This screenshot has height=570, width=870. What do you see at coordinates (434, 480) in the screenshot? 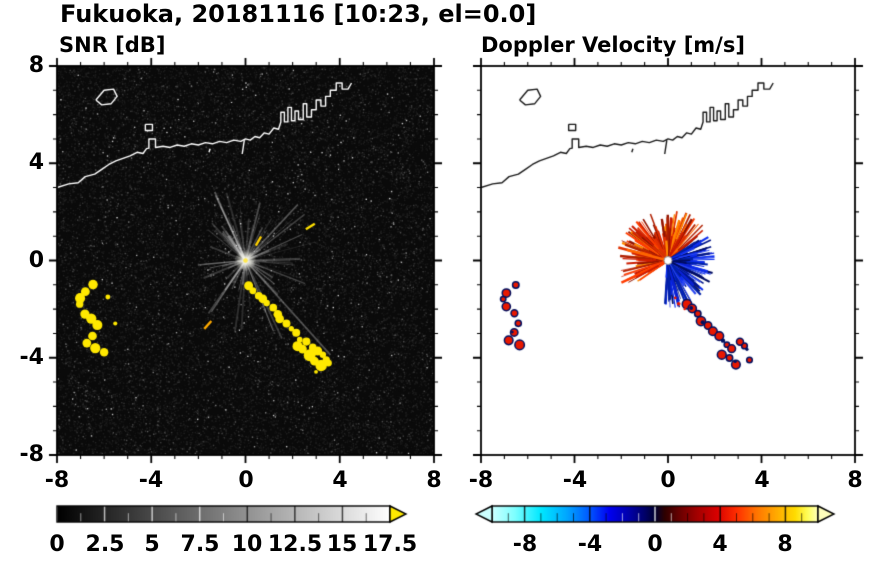
I see `snr-x-tick-label-4: 8` at bounding box center [434, 480].